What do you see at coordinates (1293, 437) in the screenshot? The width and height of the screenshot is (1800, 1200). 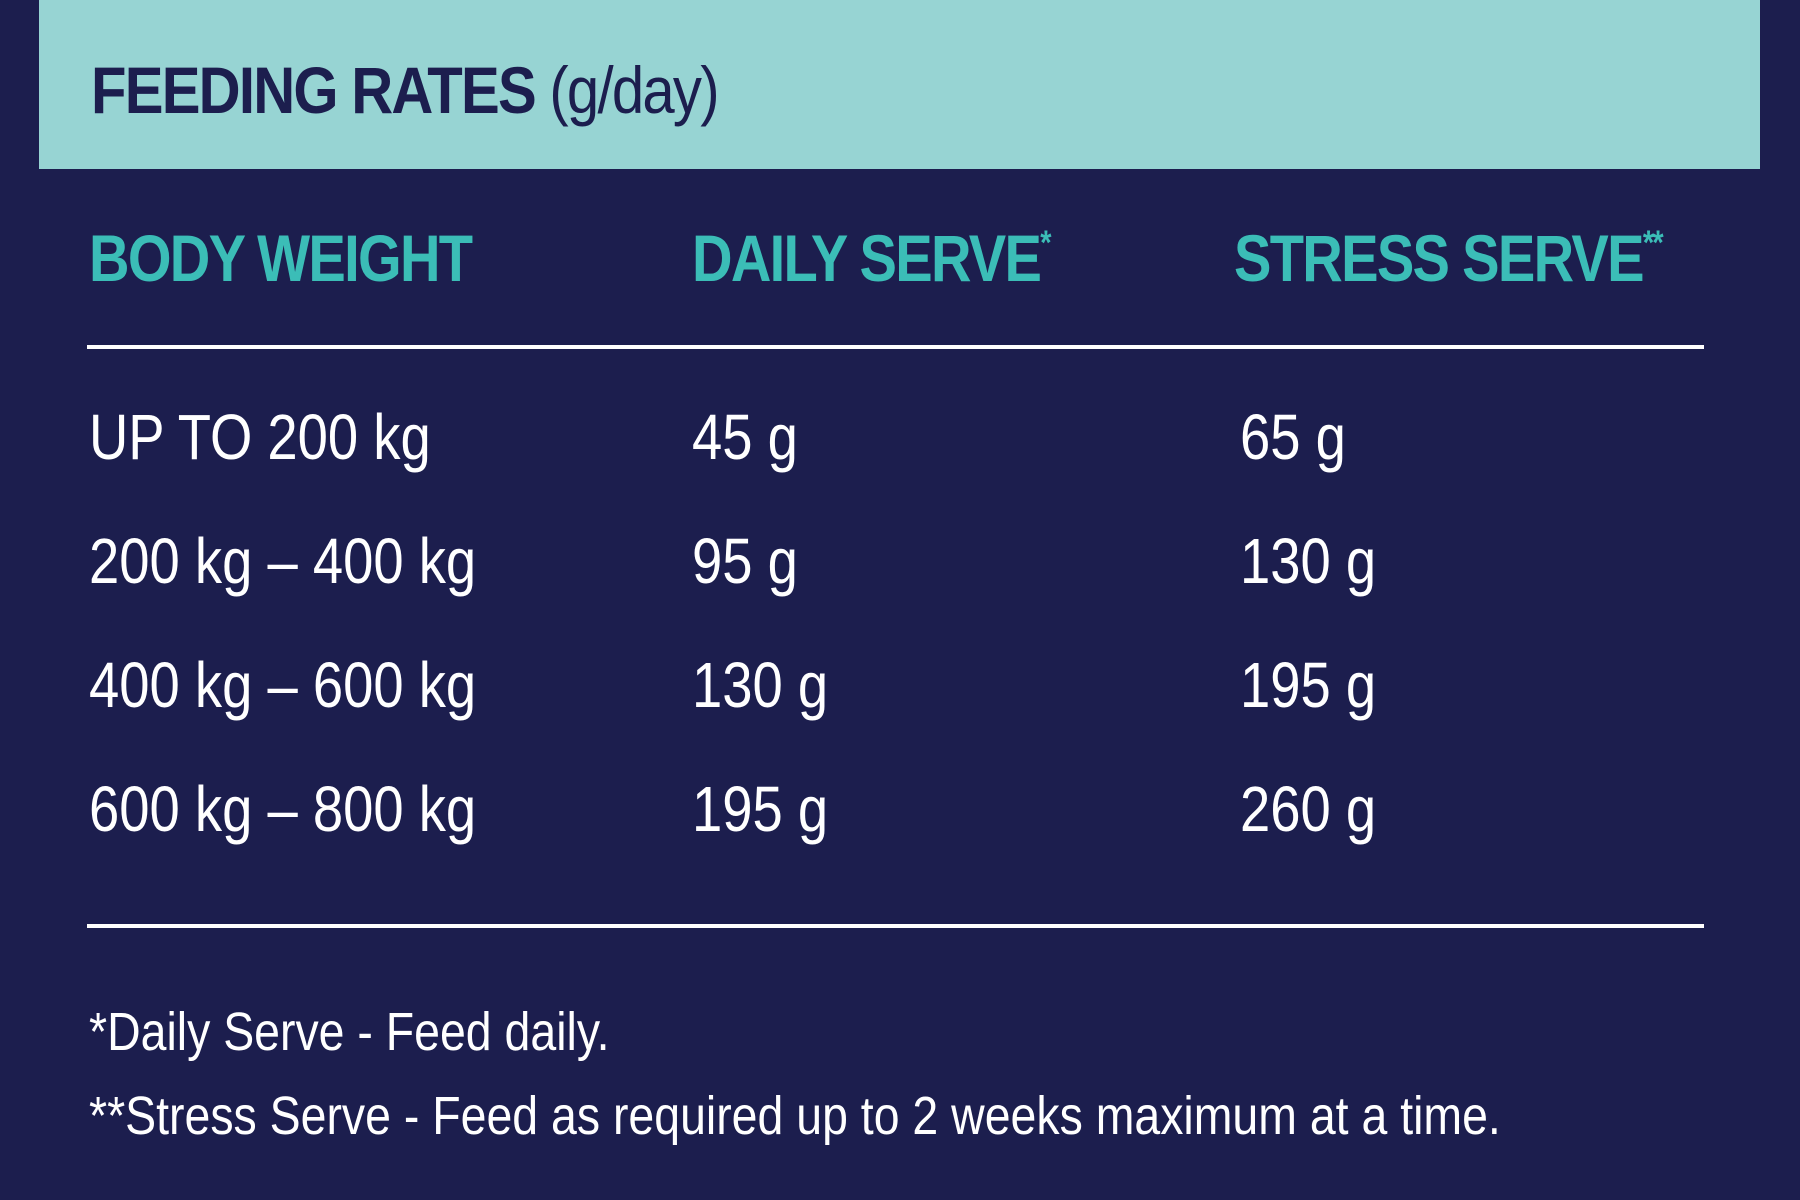 I see `cell-stress-serve: 65 g` at bounding box center [1293, 437].